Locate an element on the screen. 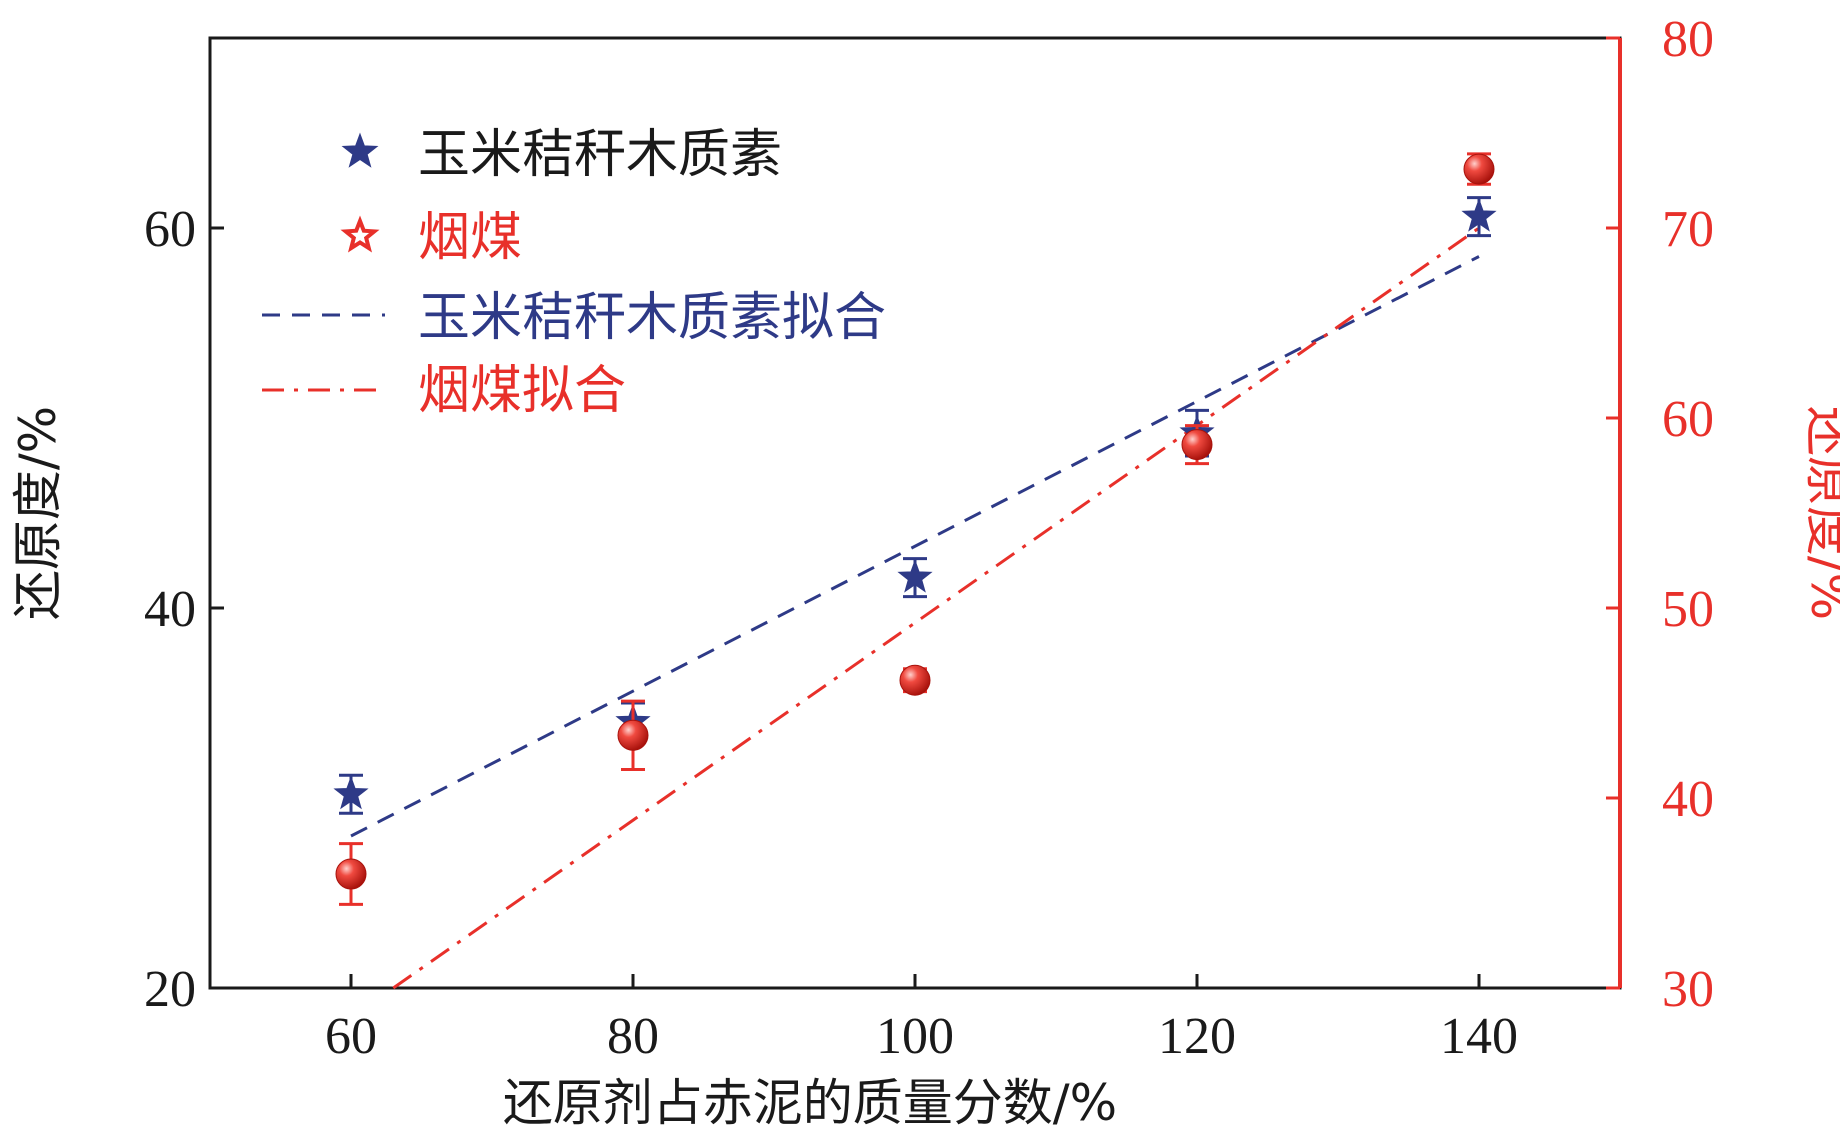 This screenshot has width=1840, height=1135. right-y-tick-label: 40 is located at coordinates (1688, 799).